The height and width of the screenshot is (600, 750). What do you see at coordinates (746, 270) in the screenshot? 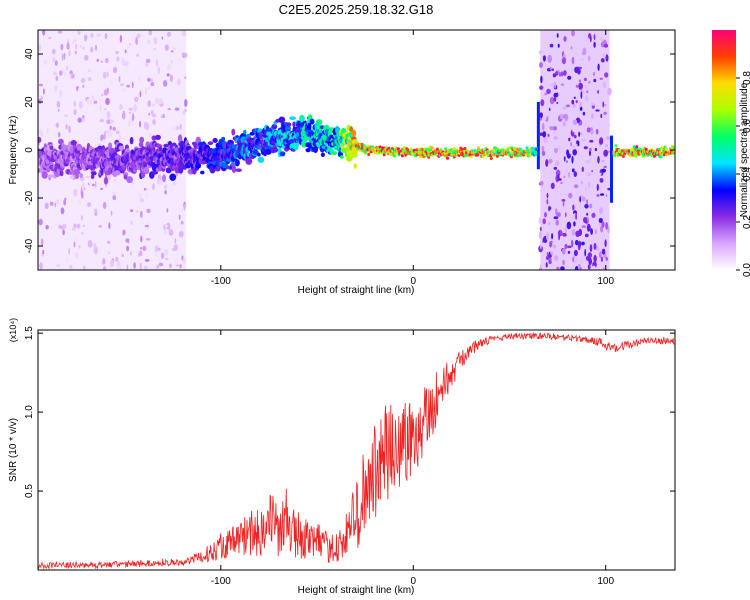
I see `colorbar-tick-label: 0.0` at bounding box center [746, 270].